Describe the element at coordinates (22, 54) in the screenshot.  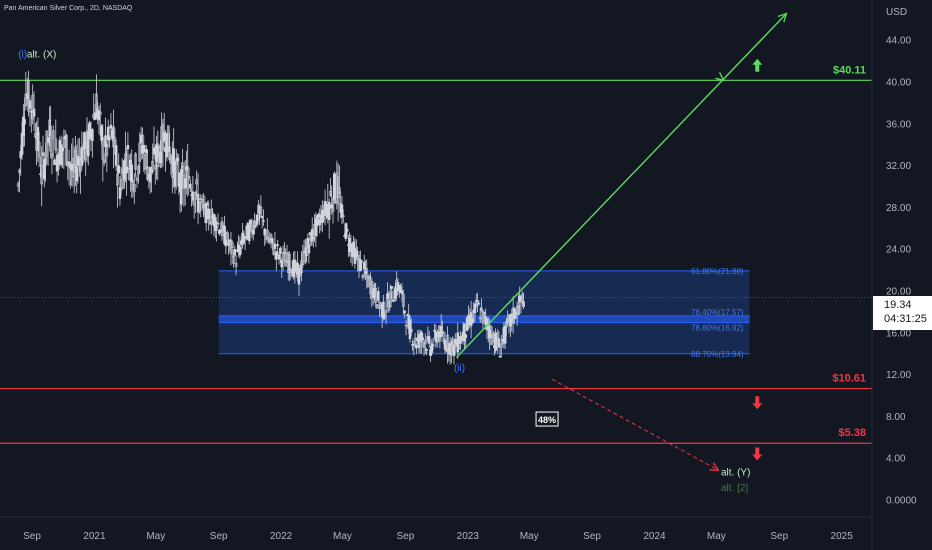
I see `wave-label: (i)` at that location.